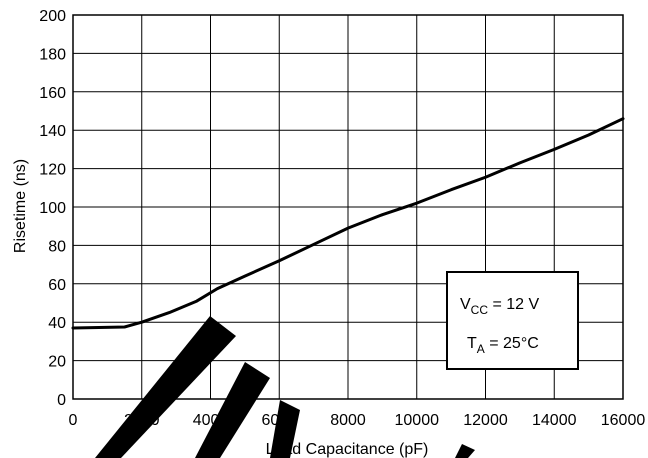 The height and width of the screenshot is (458, 648). What do you see at coordinates (20, 206) in the screenshot?
I see `y-axis-title: Risetime (ns)` at bounding box center [20, 206].